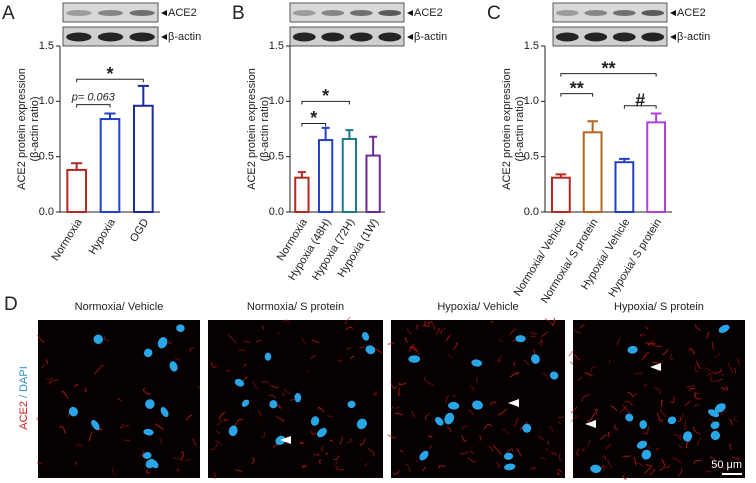  I want to click on panel-label: A, so click(8, 13).